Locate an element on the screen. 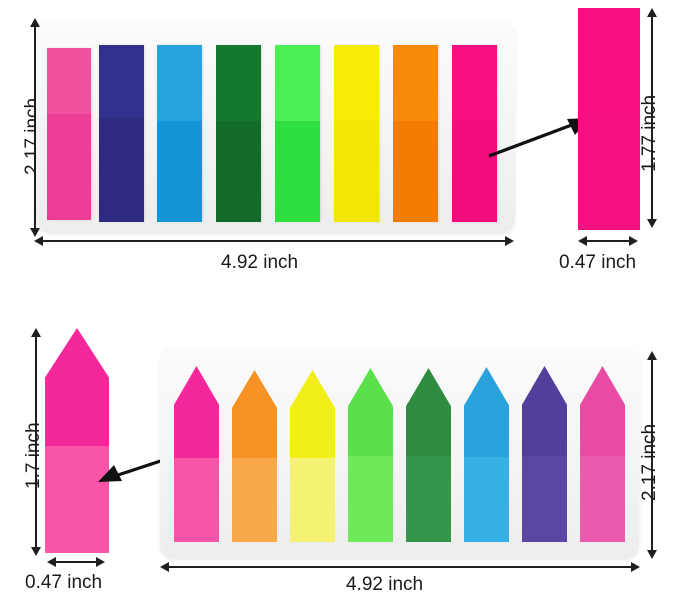 This screenshot has width=679, height=596. flag-bright-green-top is located at coordinates (297, 83).